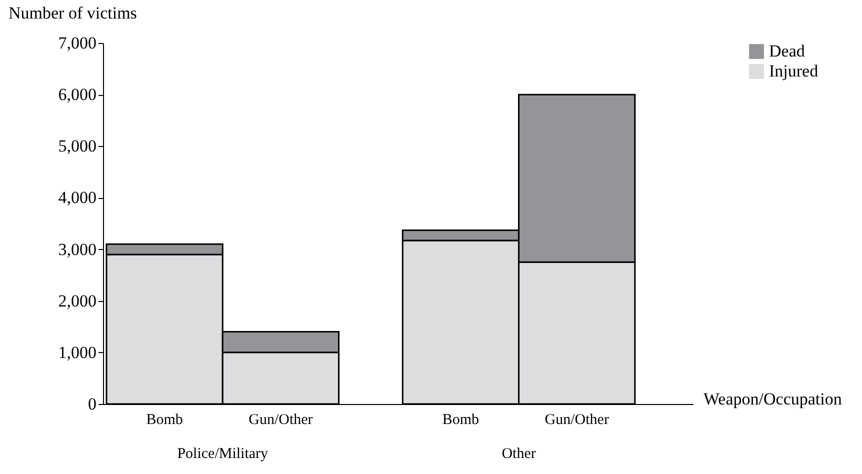  Describe the element at coordinates (77, 94) in the screenshot. I see `y-tick-label: 6,000` at that location.